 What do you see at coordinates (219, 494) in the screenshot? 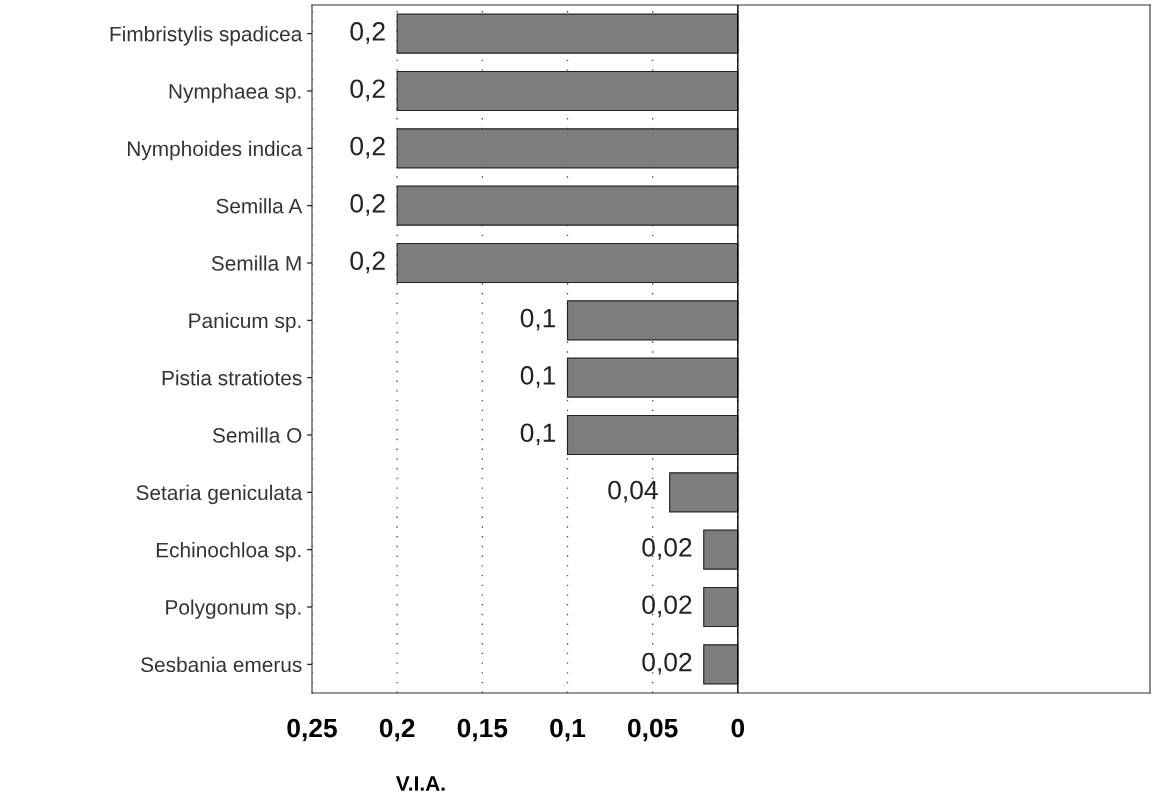
I see `y-tick-label: Setaria geniculata` at bounding box center [219, 494].